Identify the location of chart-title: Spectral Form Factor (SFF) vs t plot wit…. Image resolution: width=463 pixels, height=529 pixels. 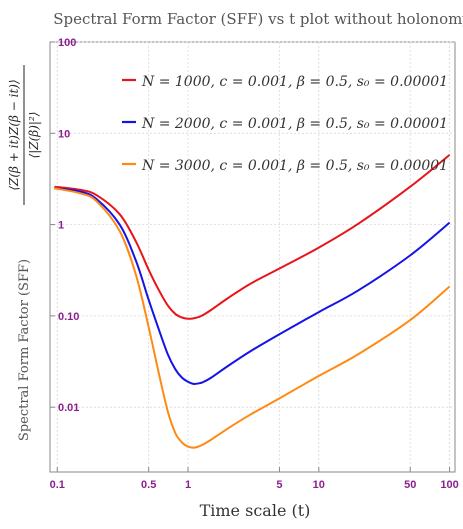
(258, 19).